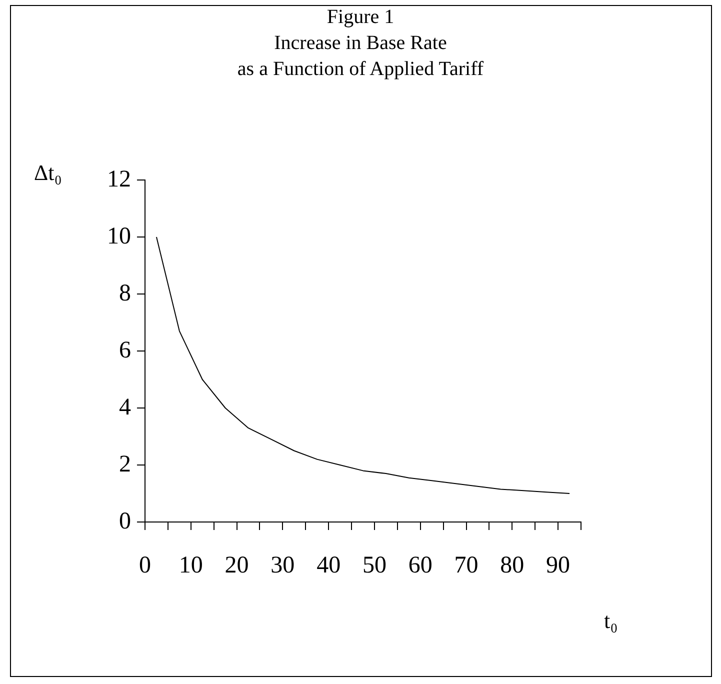  I want to click on chart-title: Figure 1 Increase in Base Rate as a Function of Applied Tariff, so click(360, 43).